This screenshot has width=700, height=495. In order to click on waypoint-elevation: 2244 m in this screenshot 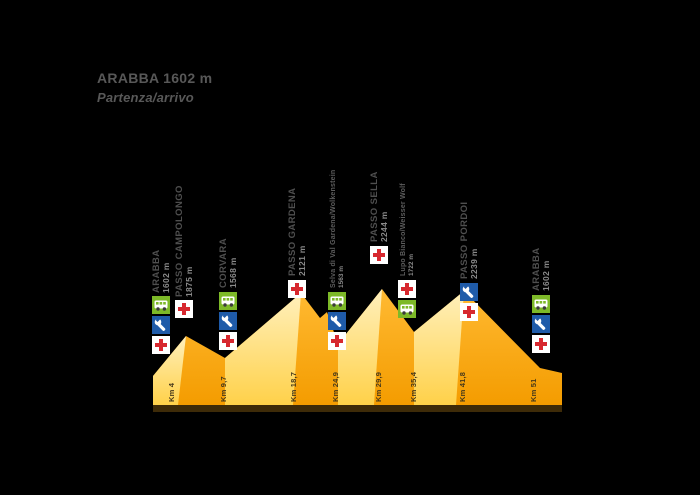, I will do `click(383, 226)`.